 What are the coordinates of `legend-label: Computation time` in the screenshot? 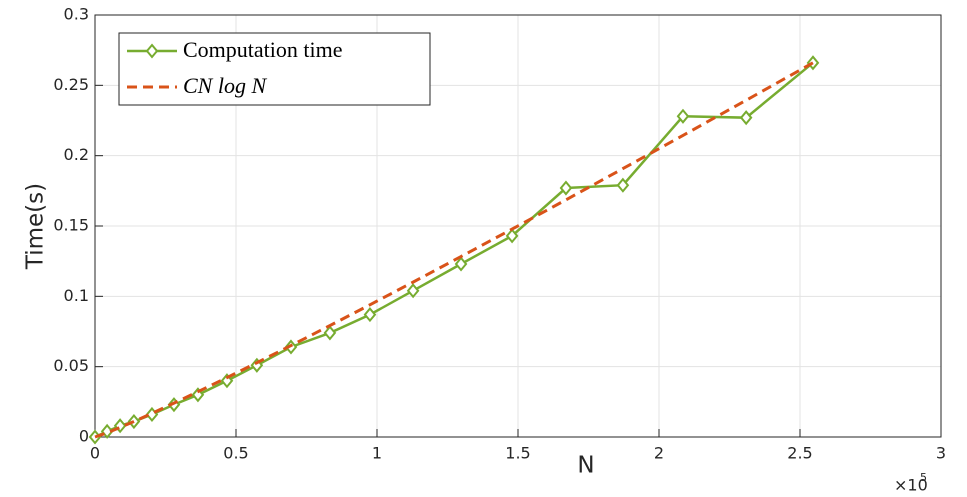 It's located at (263, 49).